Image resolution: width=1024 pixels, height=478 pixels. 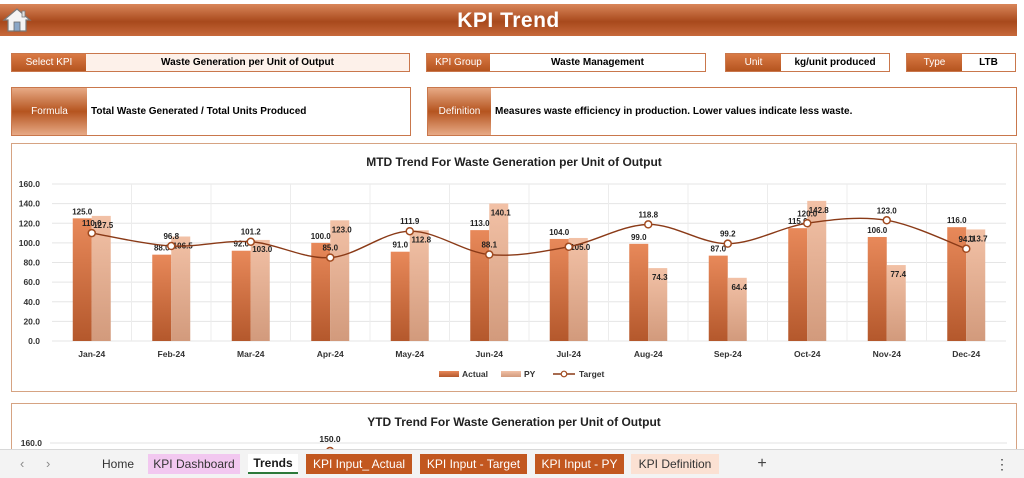 I want to click on y-tick-label: 40.0, so click(x=31, y=302).